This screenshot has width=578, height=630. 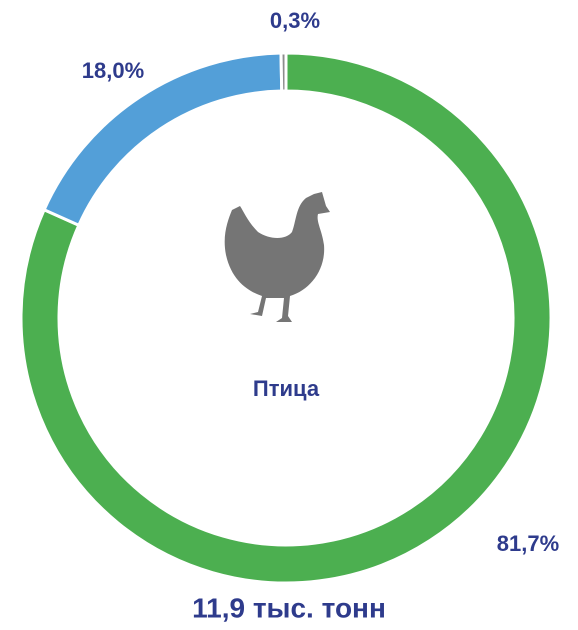 What do you see at coordinates (289, 607) in the screenshot?
I see `total-label: 11,9 тыс. тонн` at bounding box center [289, 607].